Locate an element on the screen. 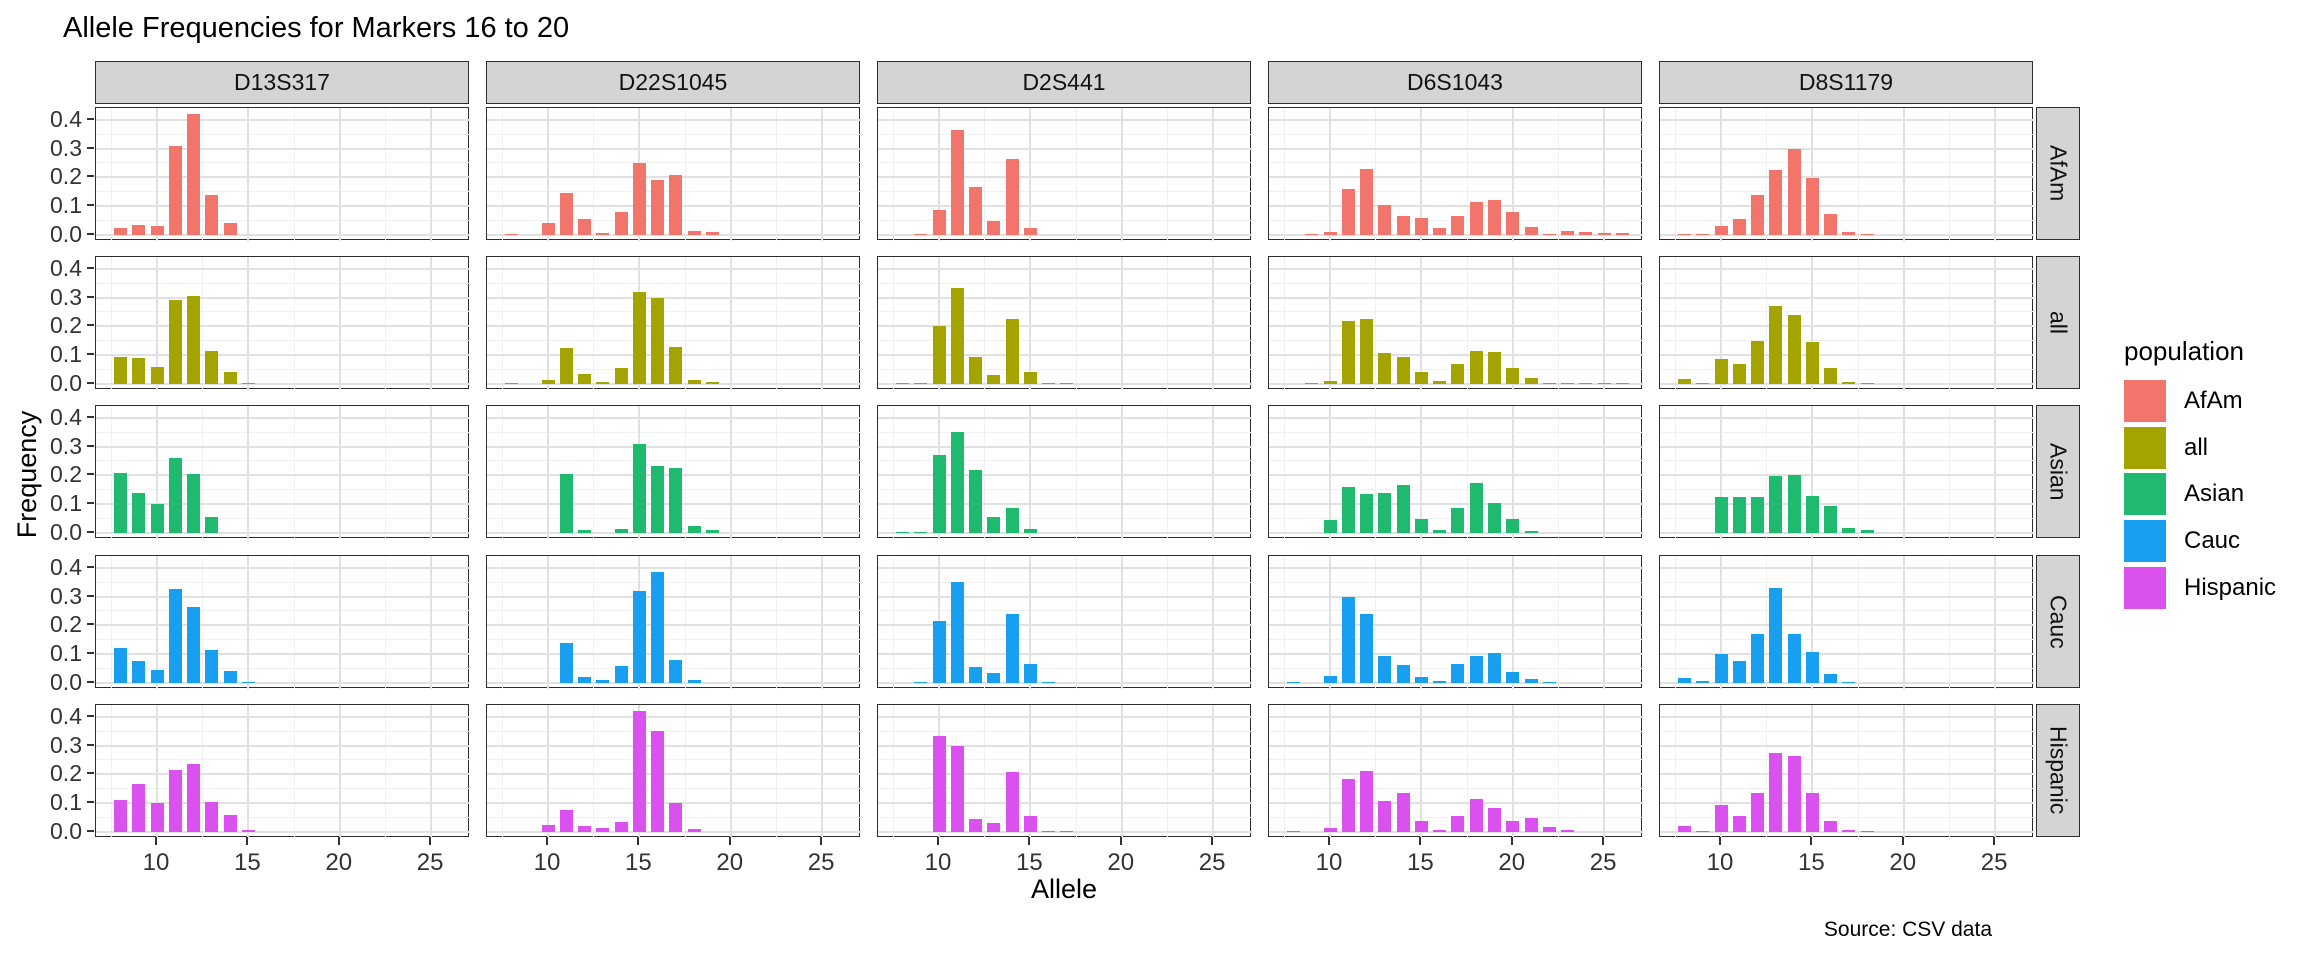  panel-D8S1179-Hispanic is located at coordinates (1846, 771).